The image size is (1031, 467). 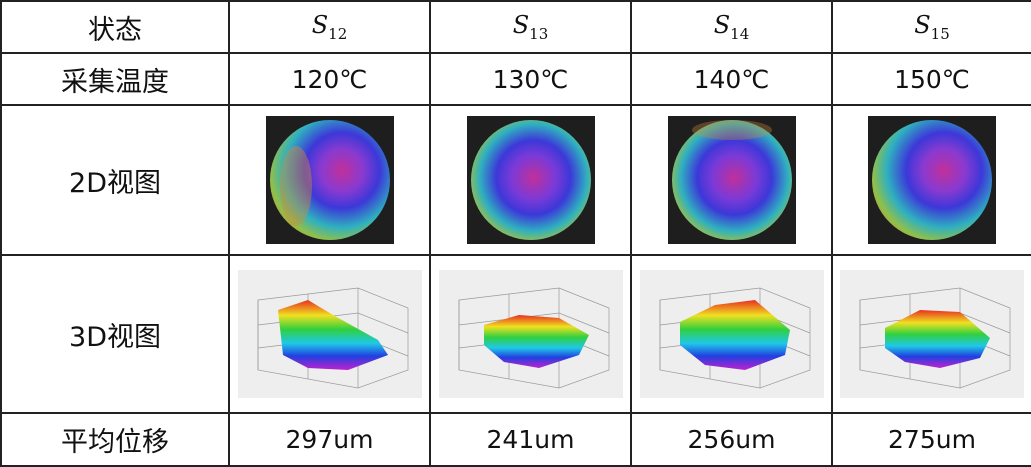 I want to click on displacement-map-2d-s12, so click(x=329, y=180).